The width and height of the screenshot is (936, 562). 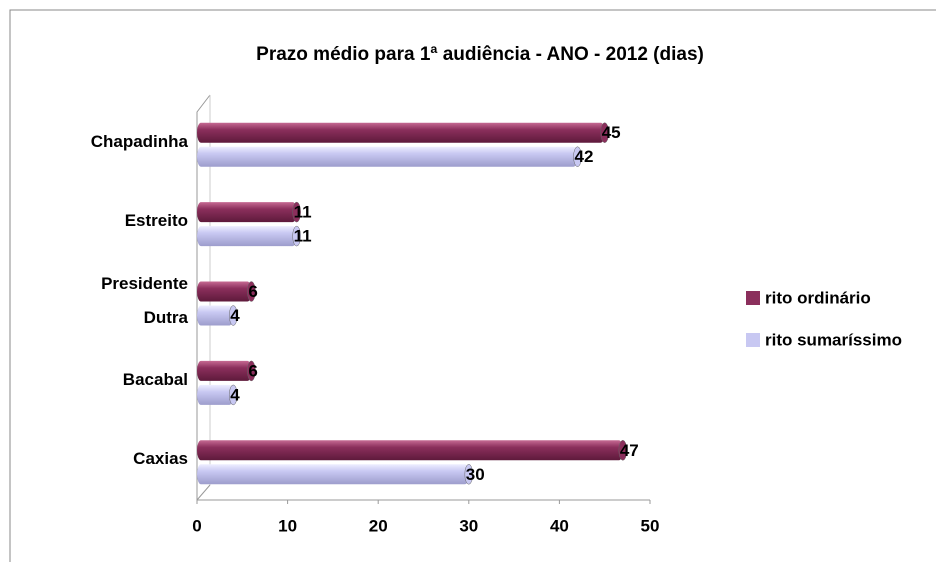 I want to click on x-tick-label: 50, so click(x=650, y=525).